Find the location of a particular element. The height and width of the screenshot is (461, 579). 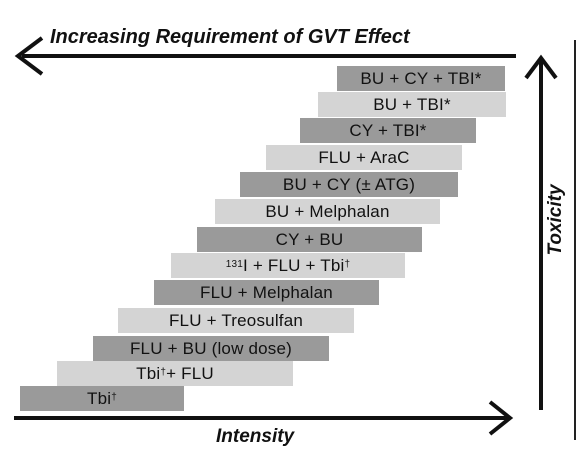

regimen-text: CY + BU is located at coordinates (309, 239).